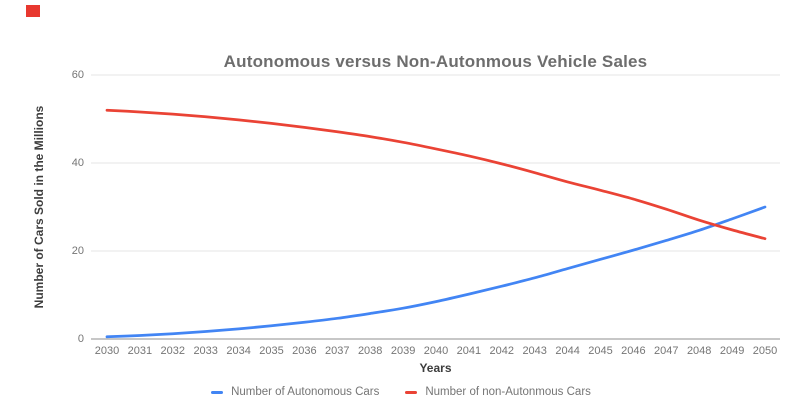 This screenshot has height=420, width=802. What do you see at coordinates (337, 351) in the screenshot?
I see `x-tick-label: 2037` at bounding box center [337, 351].